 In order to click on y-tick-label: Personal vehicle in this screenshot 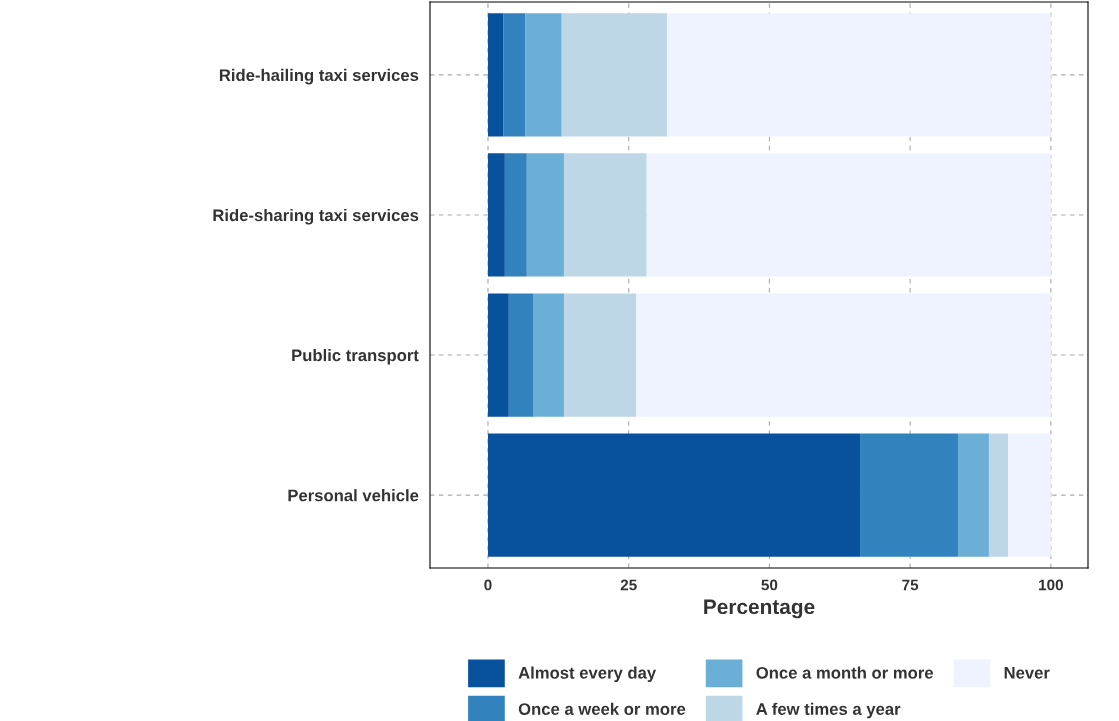, I will do `click(353, 495)`.